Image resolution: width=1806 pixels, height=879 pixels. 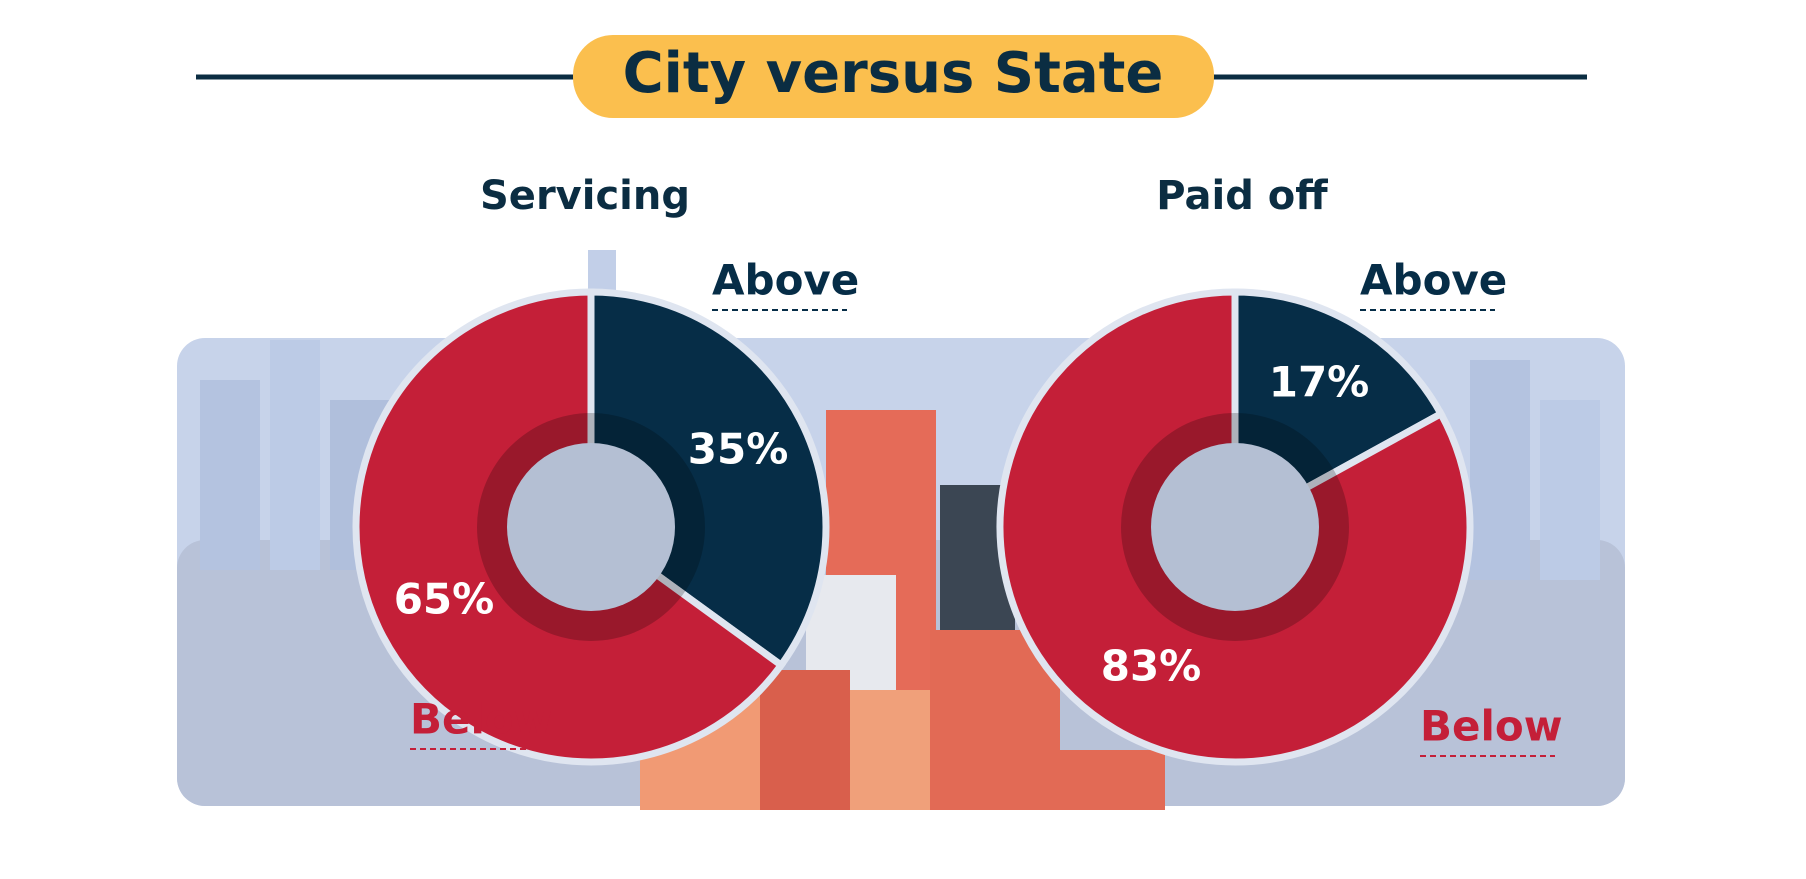 What do you see at coordinates (1151, 666) in the screenshot?
I see `value-label: 83%` at bounding box center [1151, 666].